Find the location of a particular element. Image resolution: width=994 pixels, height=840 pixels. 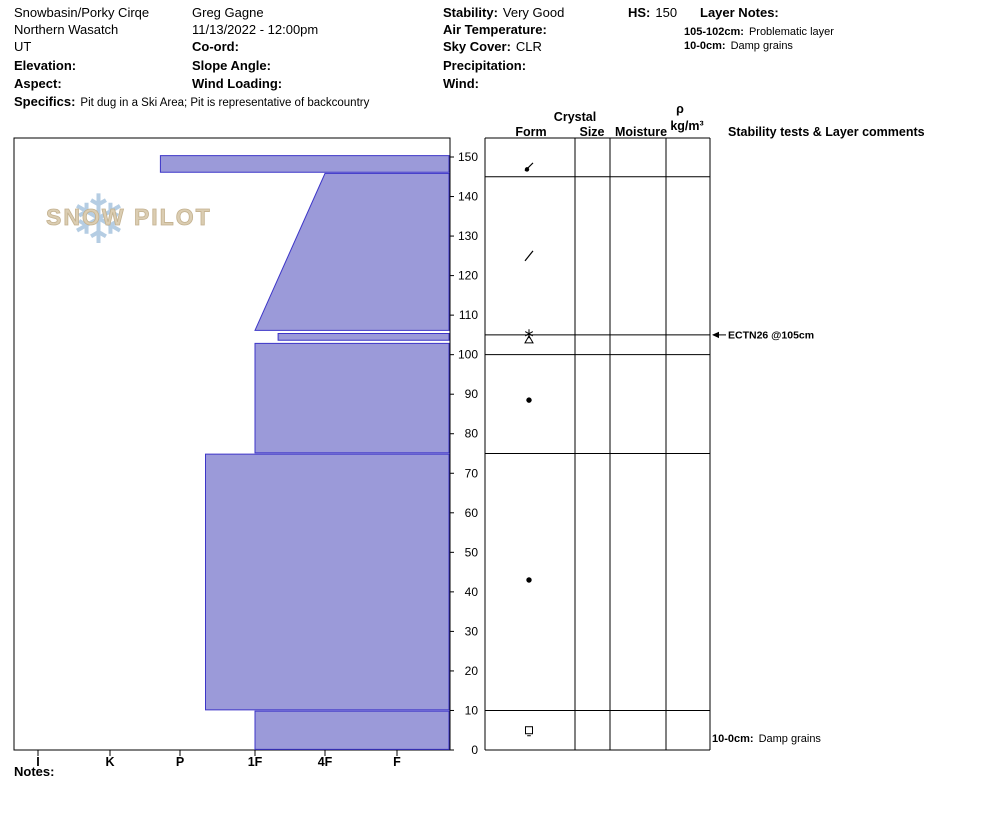

moisture-column-header: Moisture is located at coordinates (641, 132).